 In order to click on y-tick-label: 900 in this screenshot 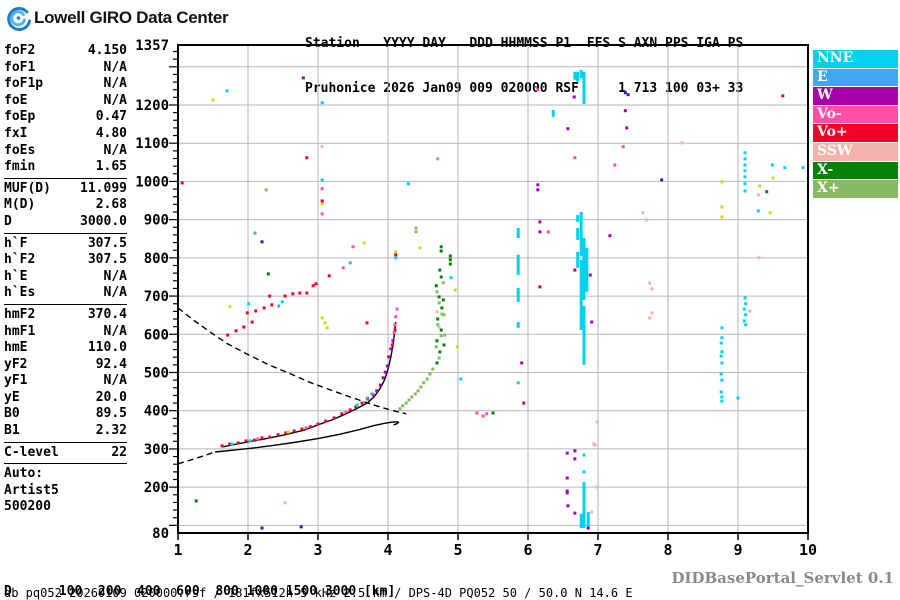, I will do `click(156, 221)`.